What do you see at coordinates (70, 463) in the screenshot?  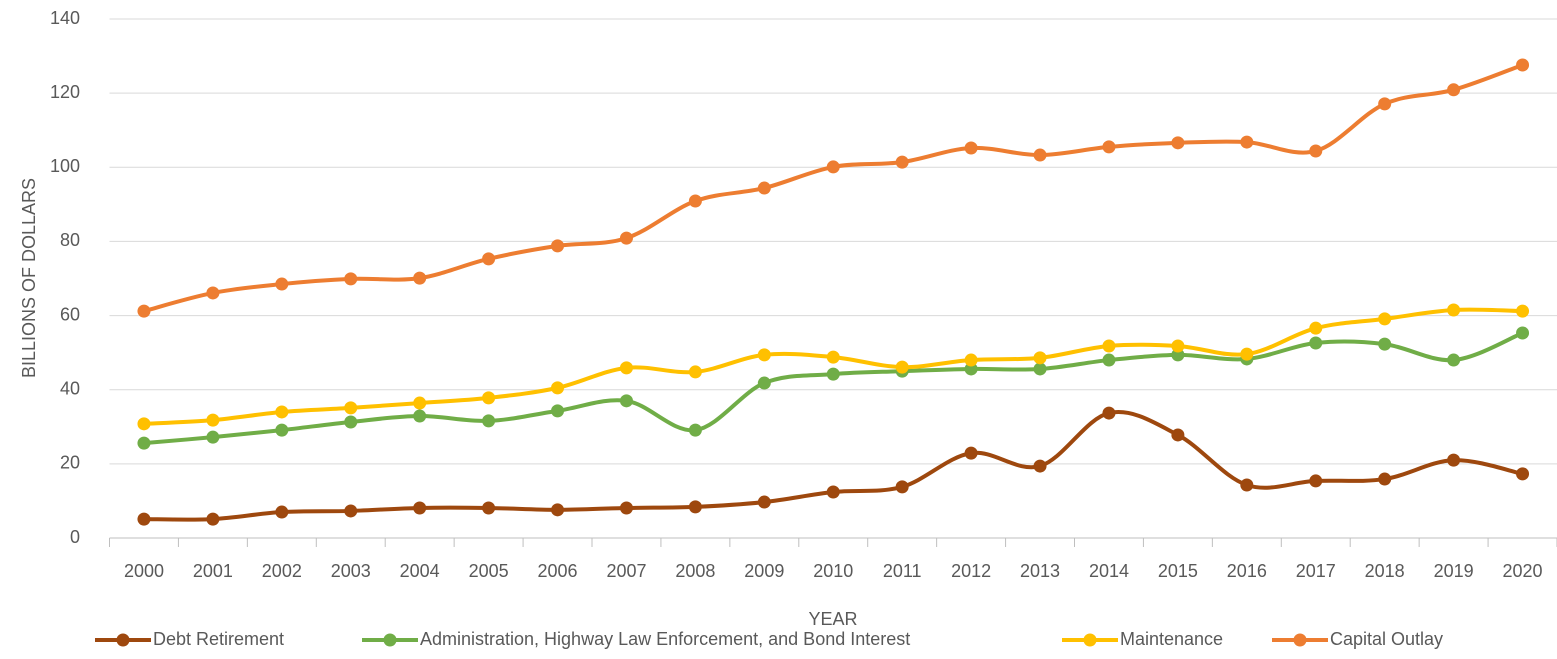 I see `y-tick-label: 20` at bounding box center [70, 463].